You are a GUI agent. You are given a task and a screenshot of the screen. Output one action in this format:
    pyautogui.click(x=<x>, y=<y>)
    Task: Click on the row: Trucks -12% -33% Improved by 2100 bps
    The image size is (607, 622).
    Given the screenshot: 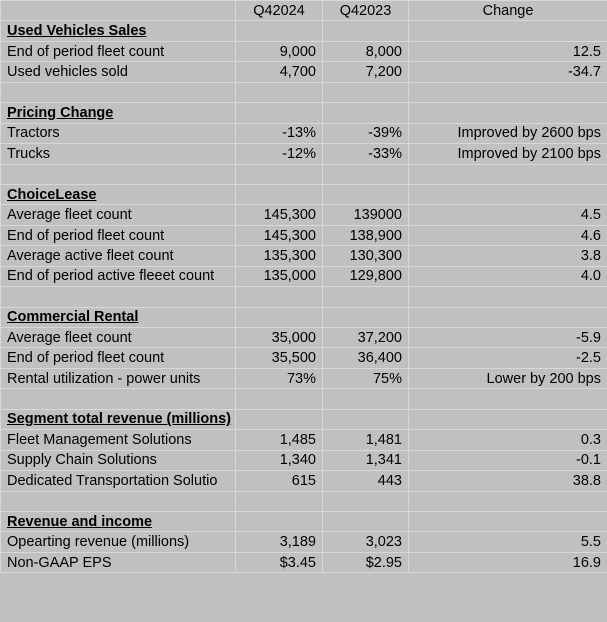 What is the action you would take?
    pyautogui.click(x=303, y=154)
    